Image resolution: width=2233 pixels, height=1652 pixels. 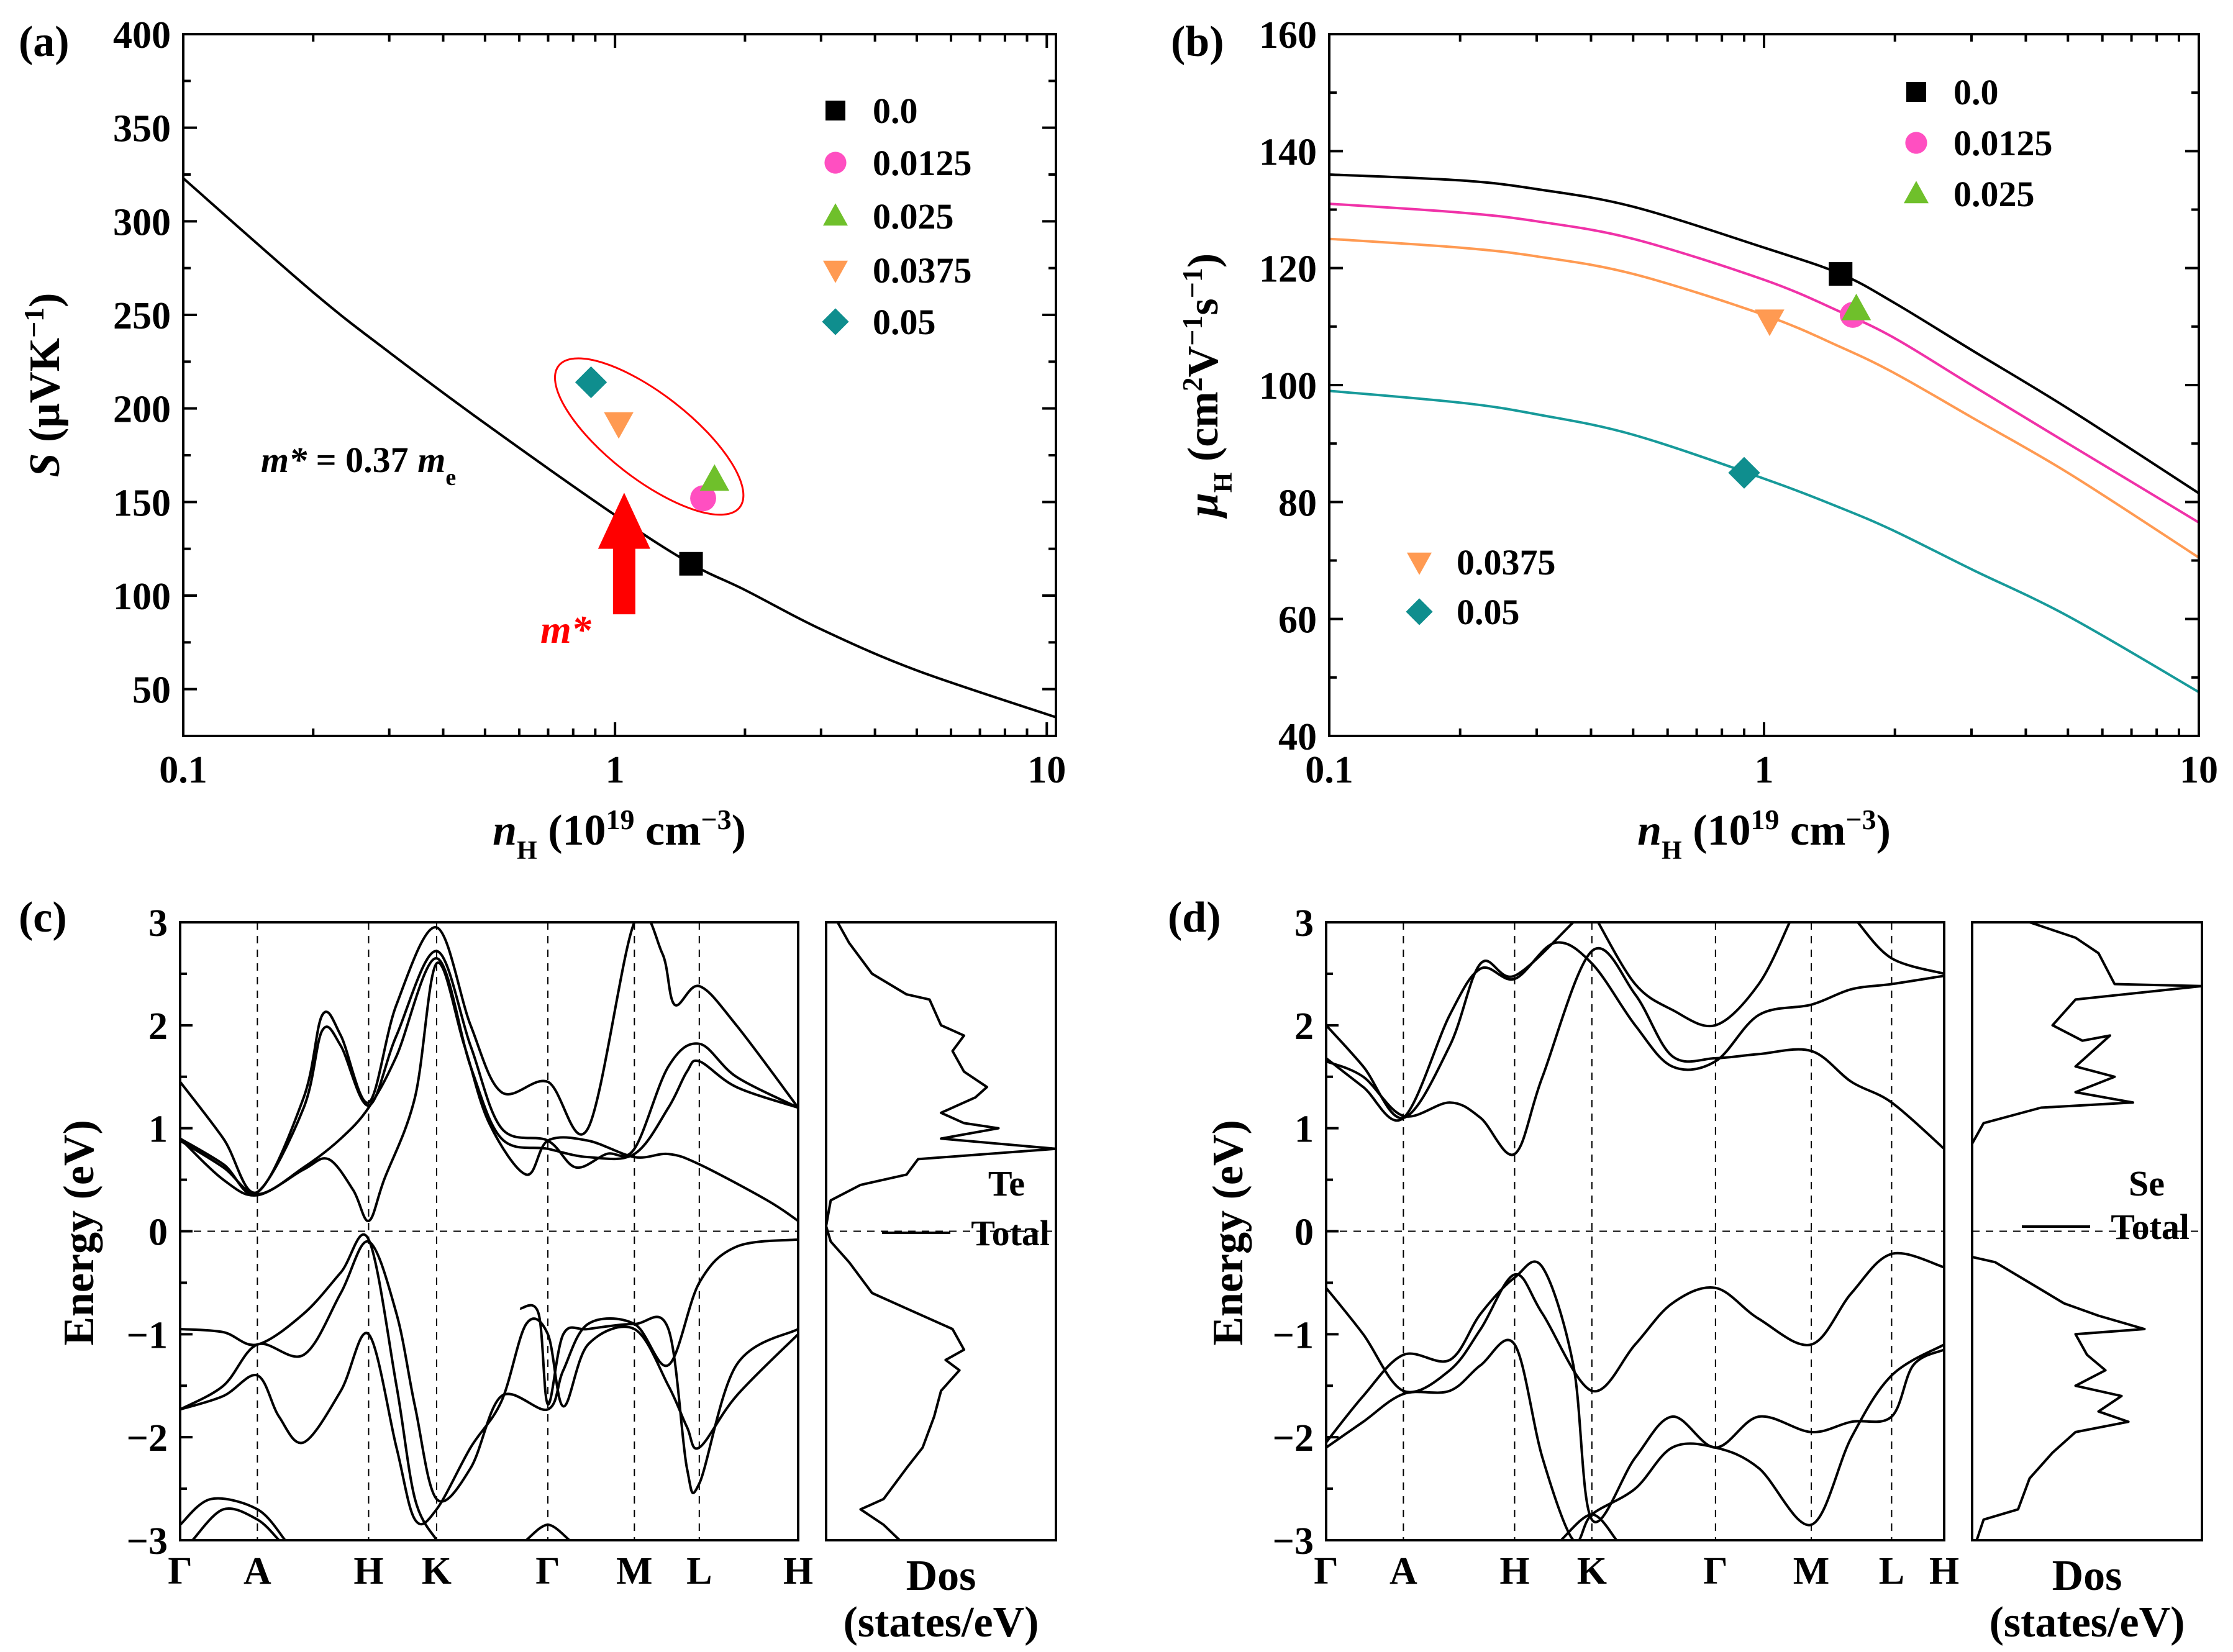 I want to click on c-plot-bands, so click(x=489, y=1231).